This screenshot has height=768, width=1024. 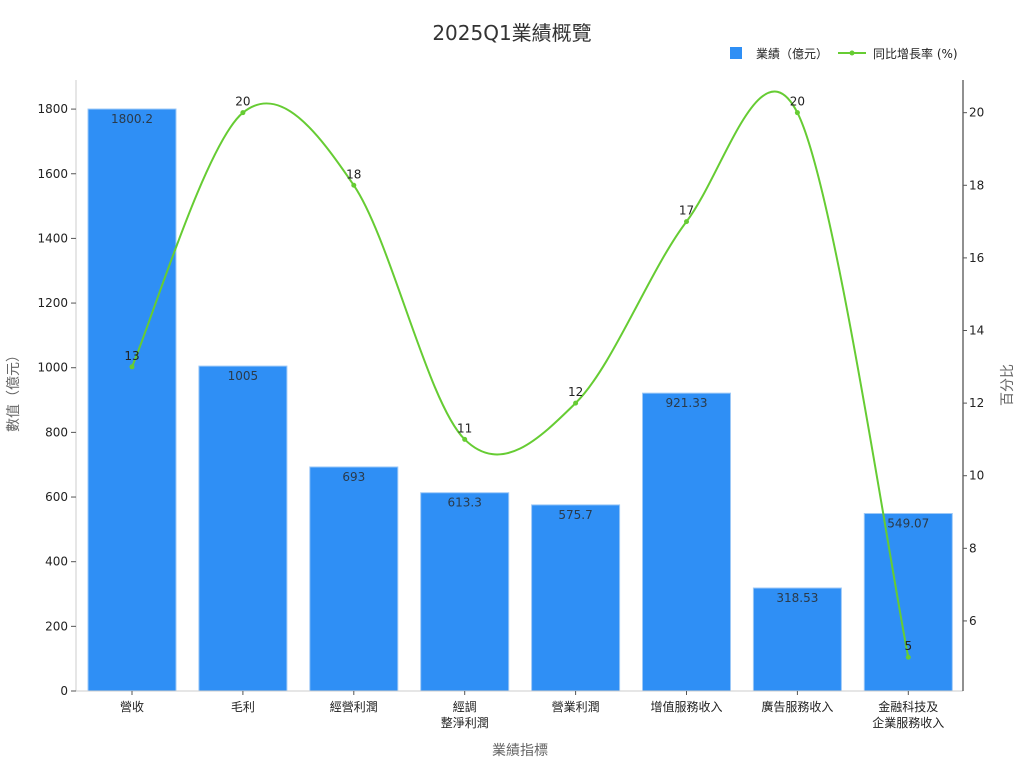 I want to click on bar-value-label: 693, so click(x=353, y=477).